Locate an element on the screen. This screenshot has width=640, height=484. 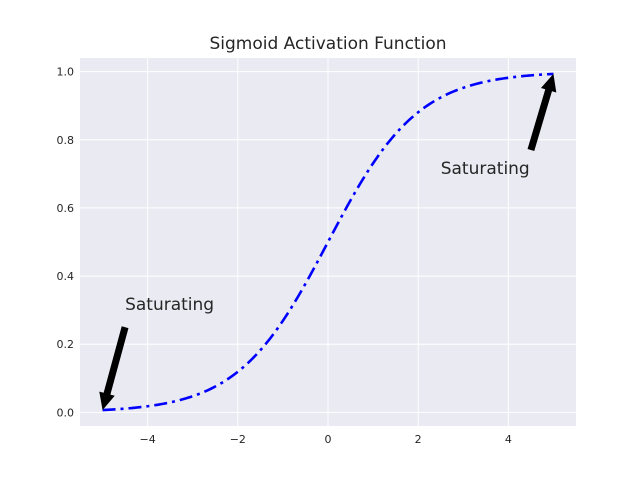
y-tick-label: 0.0 is located at coordinates (66, 412).